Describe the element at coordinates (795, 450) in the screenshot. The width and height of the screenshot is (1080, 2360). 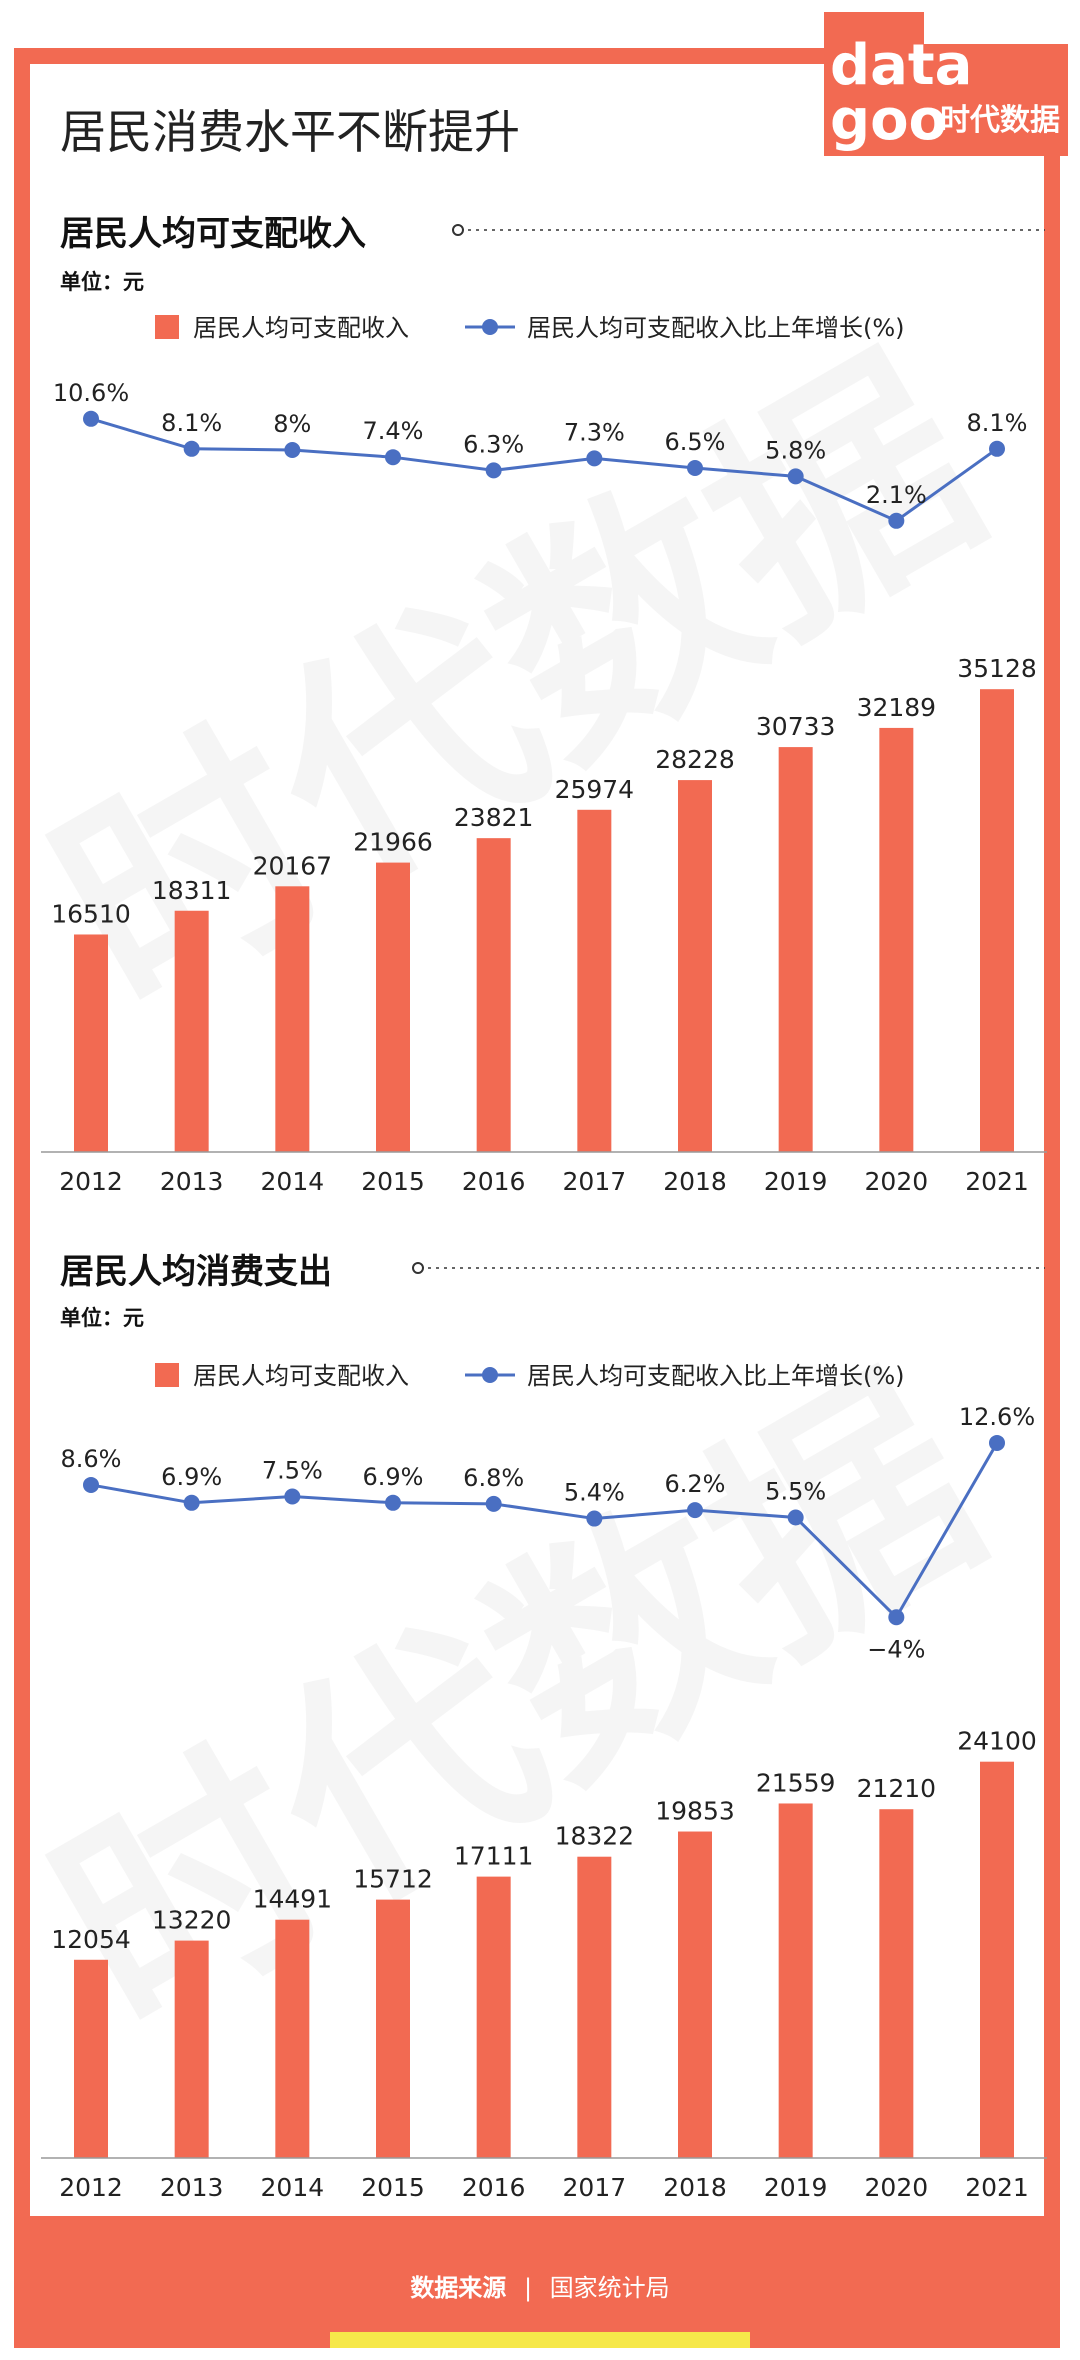
I see `line-label-2019: 5.8%` at that location.